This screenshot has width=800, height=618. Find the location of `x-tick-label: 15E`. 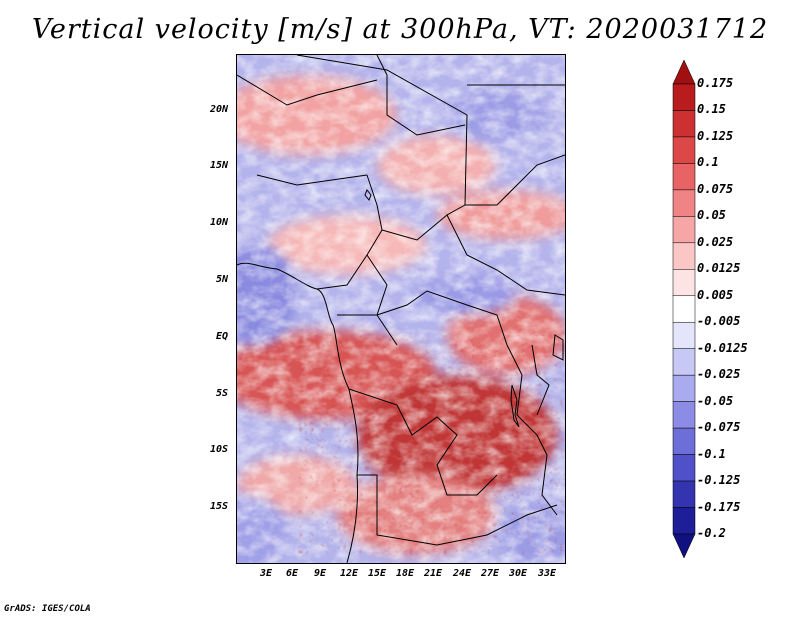

x-tick-label: 15E is located at coordinates (377, 573).